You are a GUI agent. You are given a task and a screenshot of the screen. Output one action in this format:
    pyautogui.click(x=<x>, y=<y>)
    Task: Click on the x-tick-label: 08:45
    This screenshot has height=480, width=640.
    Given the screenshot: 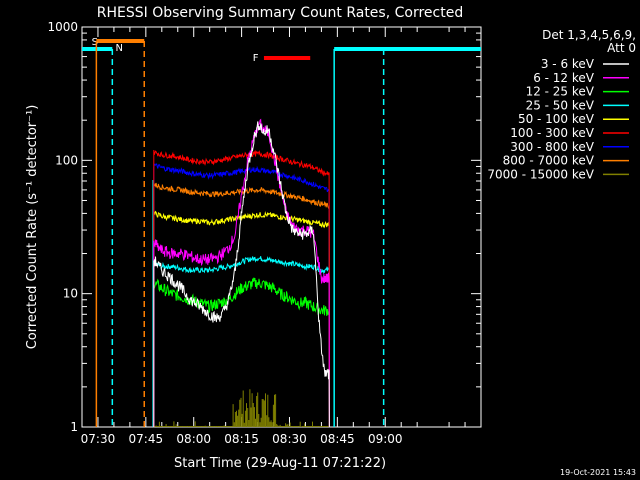 What is the action you would take?
    pyautogui.click(x=337, y=439)
    